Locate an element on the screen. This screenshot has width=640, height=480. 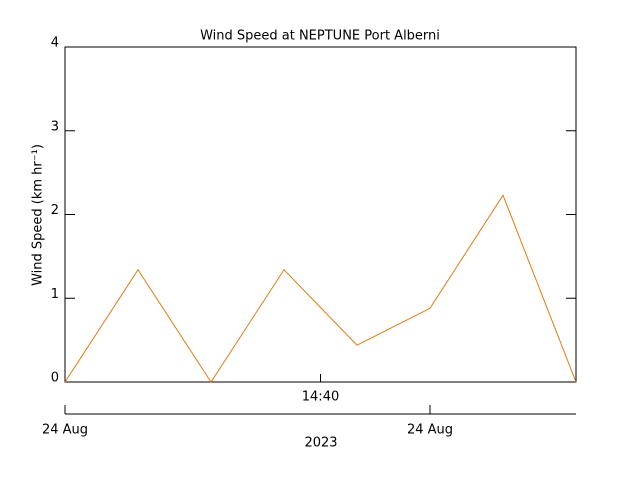
y-tick-label: 4 is located at coordinates (55, 43).